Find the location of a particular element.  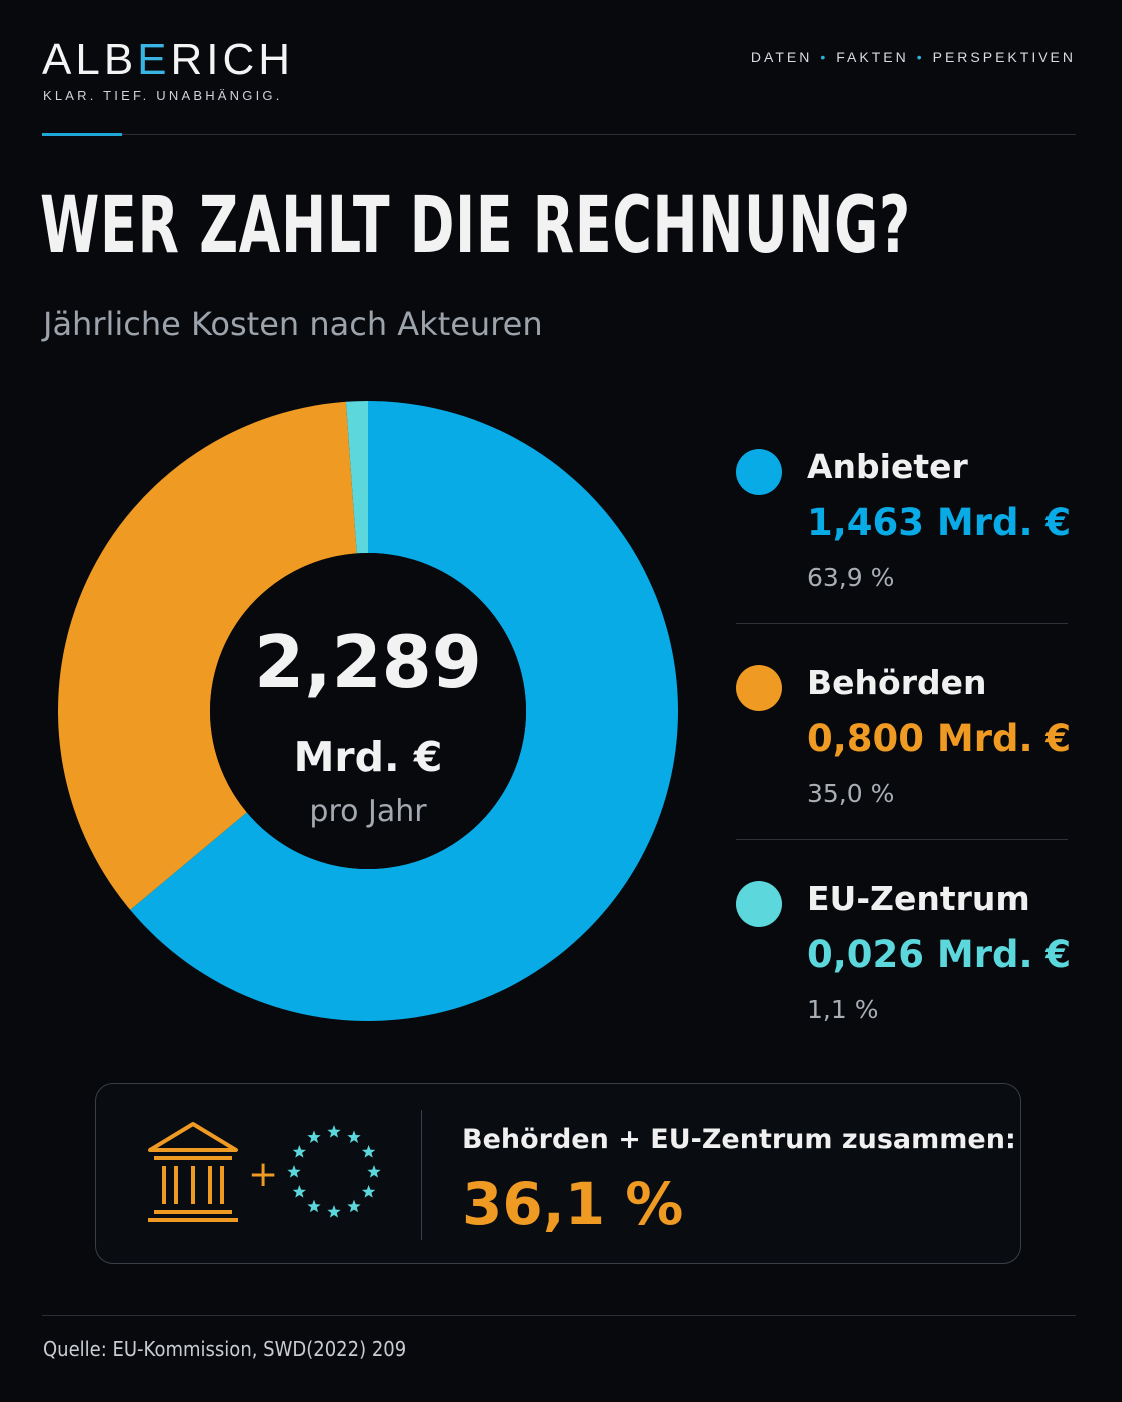

header-divider is located at coordinates (559, 134).